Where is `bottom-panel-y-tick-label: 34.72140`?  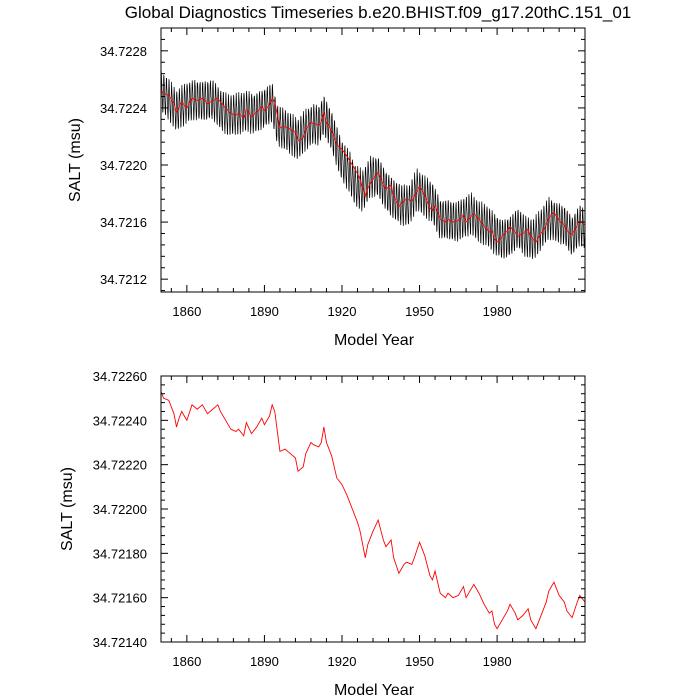 bottom-panel-y-tick-label: 34.72140 is located at coordinates (120, 642).